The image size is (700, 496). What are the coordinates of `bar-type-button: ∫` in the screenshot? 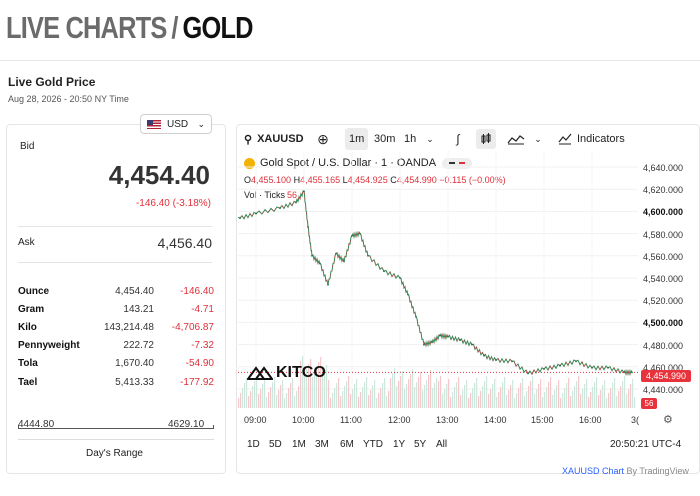 It's located at (458, 139).